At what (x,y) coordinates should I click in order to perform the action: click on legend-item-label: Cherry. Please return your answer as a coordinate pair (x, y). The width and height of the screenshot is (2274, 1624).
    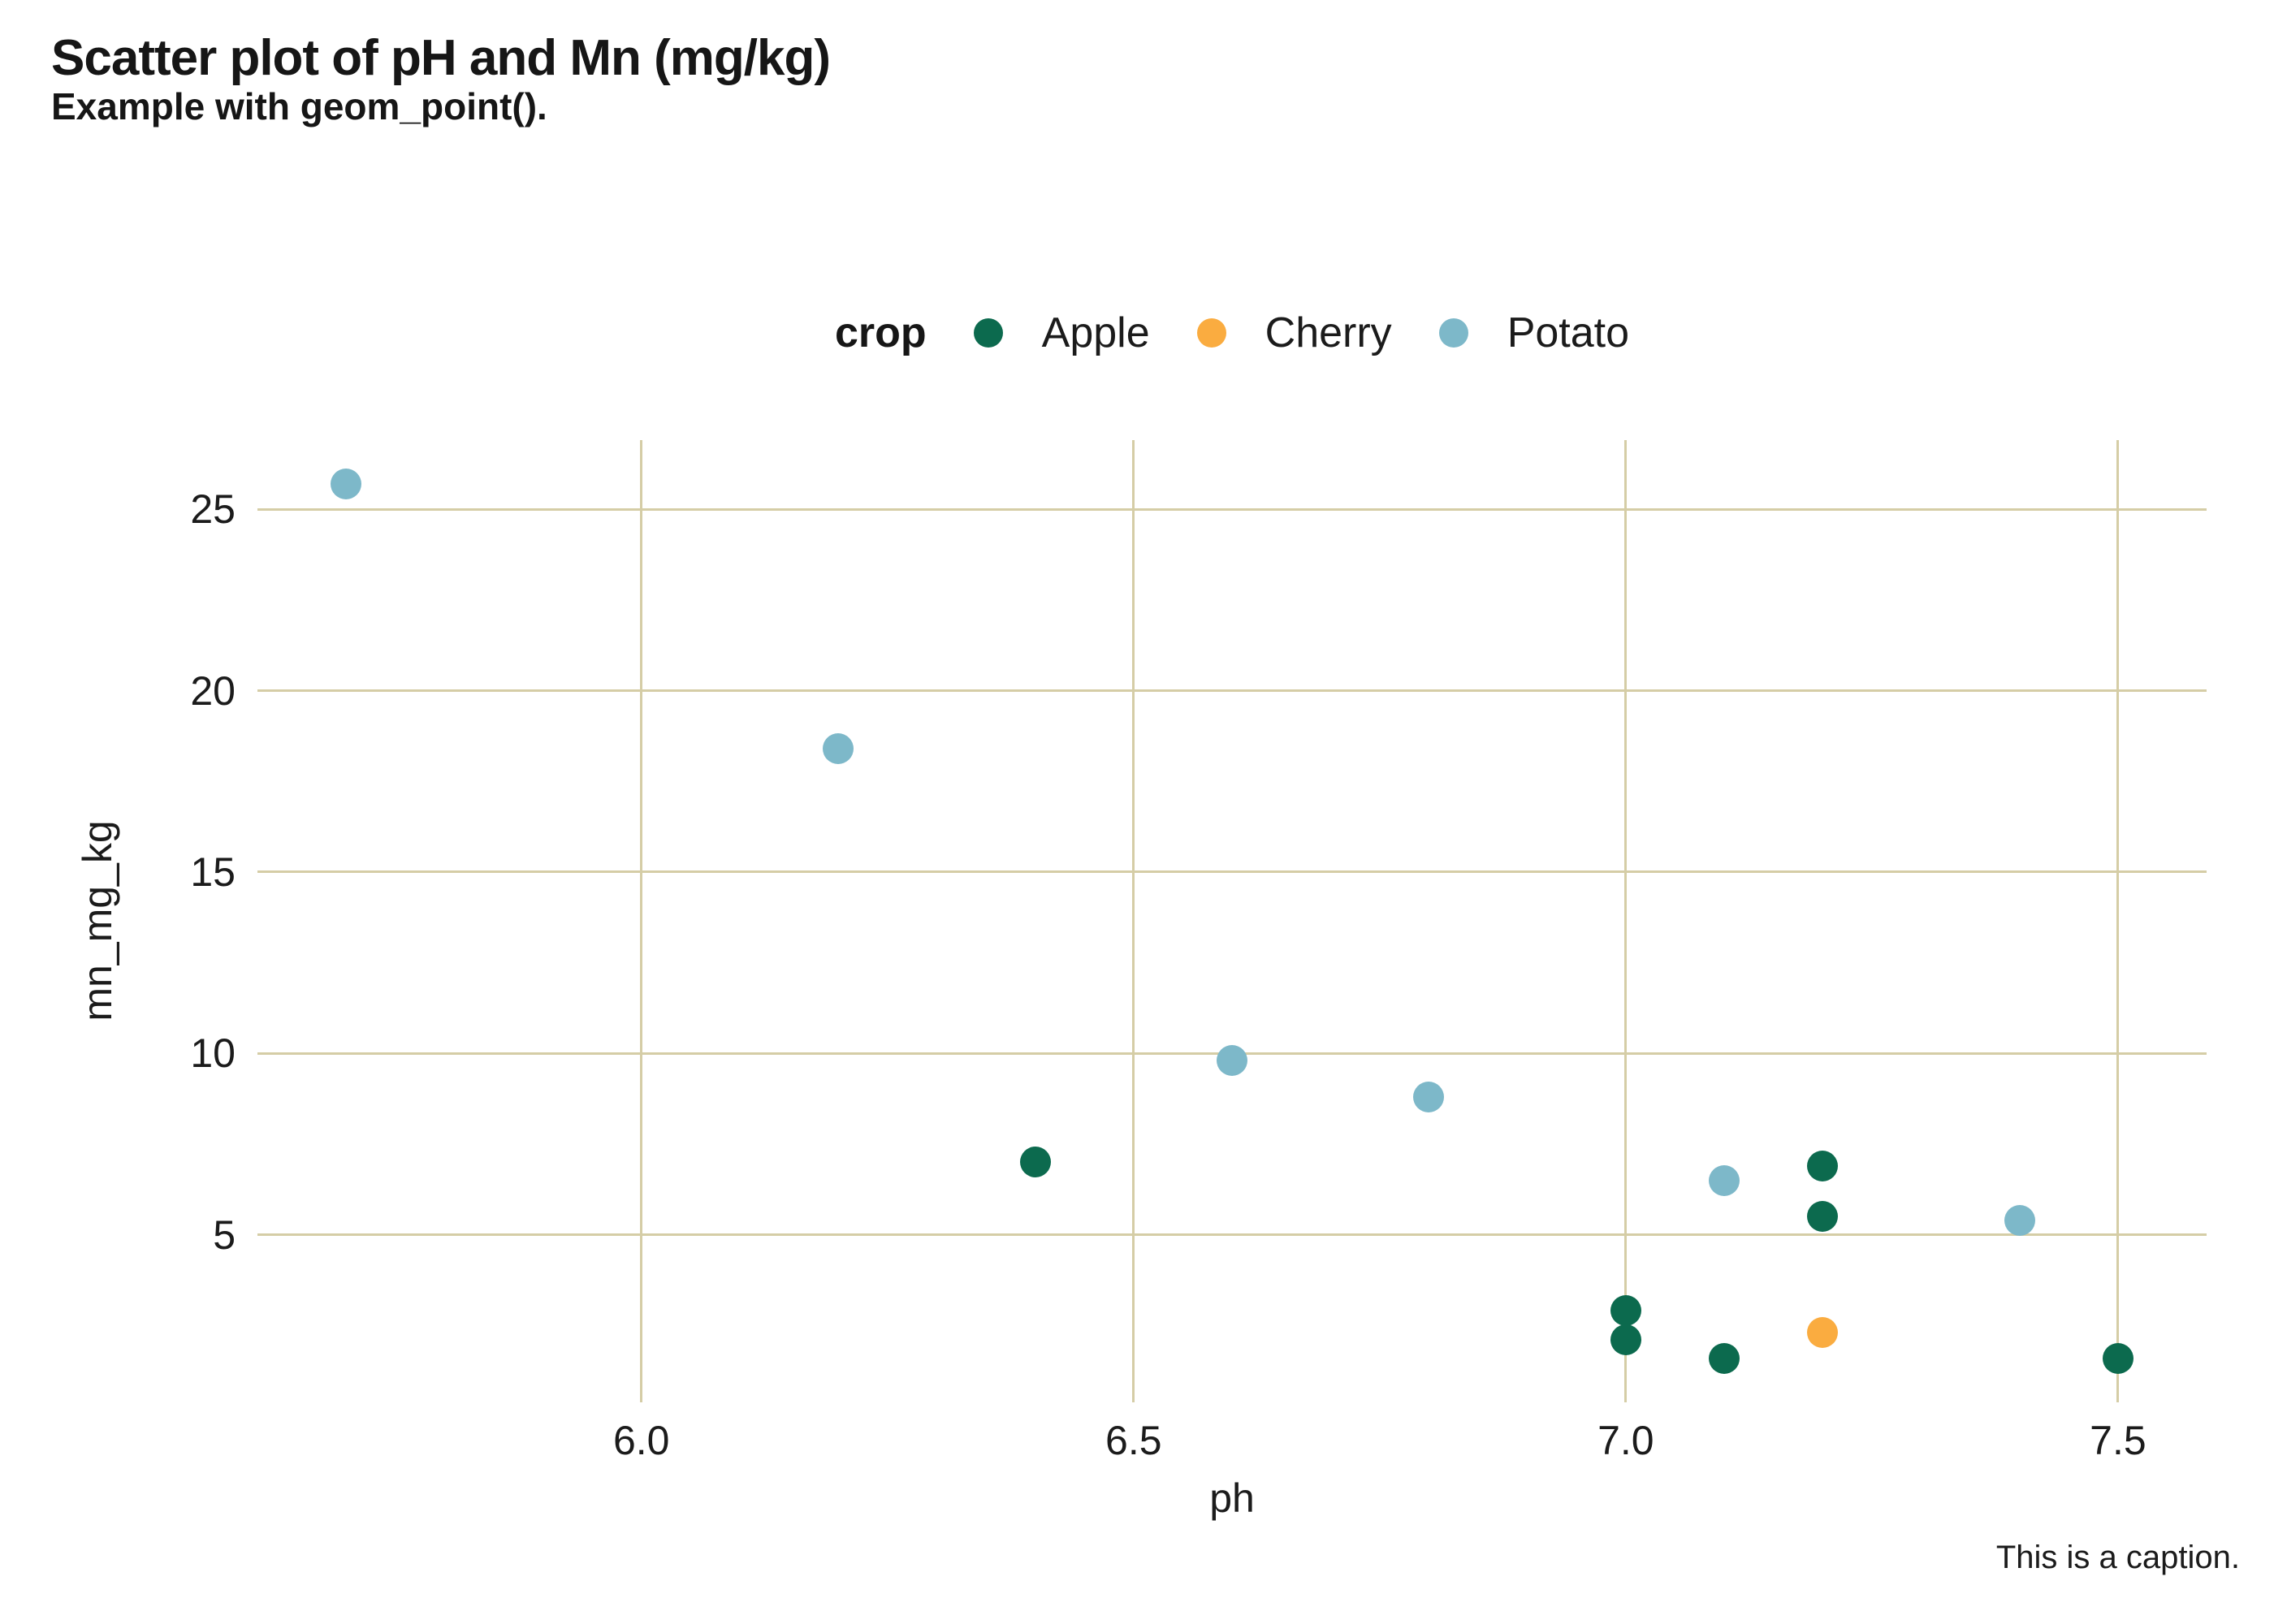
    Looking at the image, I should click on (1328, 332).